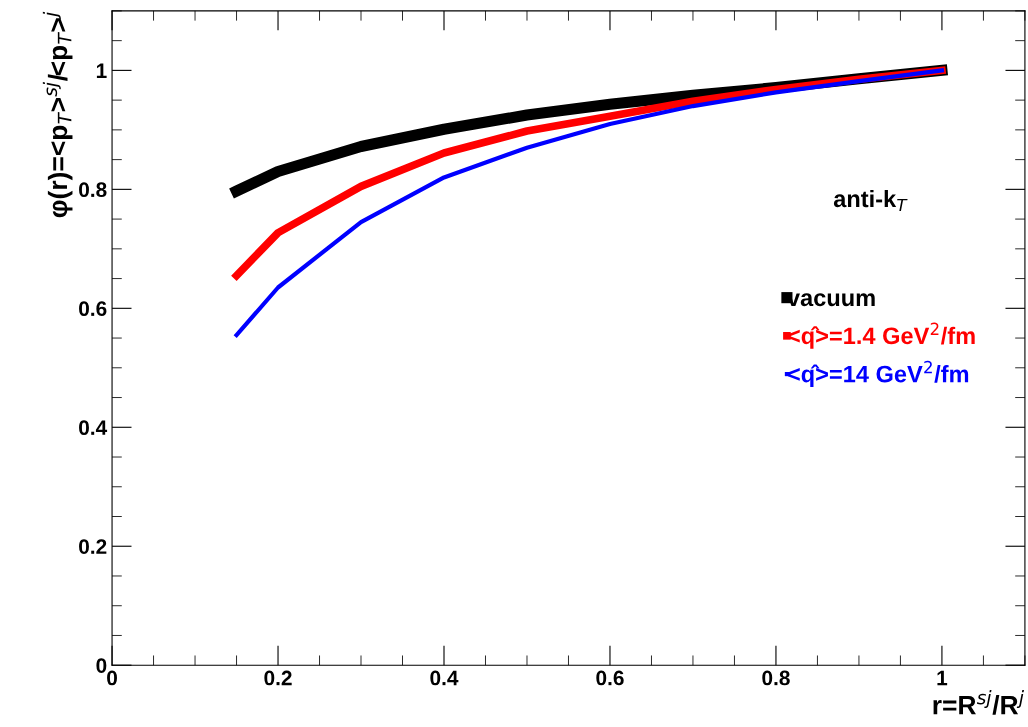  What do you see at coordinates (93, 428) in the screenshot?
I see `y-tick-label: 0.4` at bounding box center [93, 428].